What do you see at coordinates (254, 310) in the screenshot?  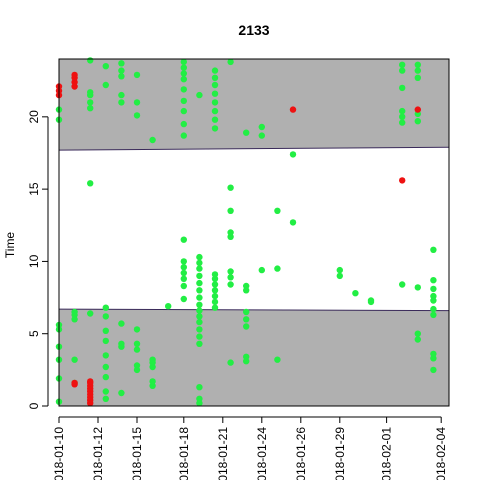 I see `band-boundary-lower` at bounding box center [254, 310].